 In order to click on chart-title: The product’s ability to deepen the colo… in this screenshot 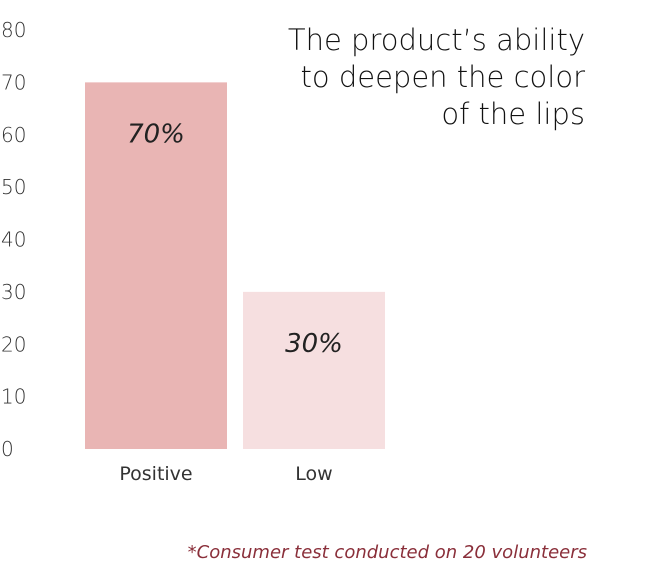, I will do `click(436, 77)`.